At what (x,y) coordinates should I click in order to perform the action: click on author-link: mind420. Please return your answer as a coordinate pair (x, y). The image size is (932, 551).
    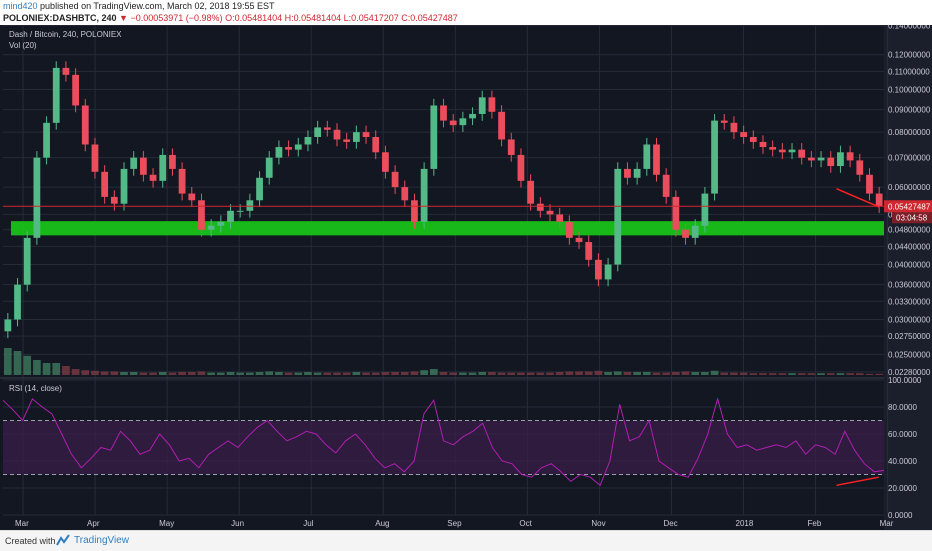
    Looking at the image, I should click on (20, 6).